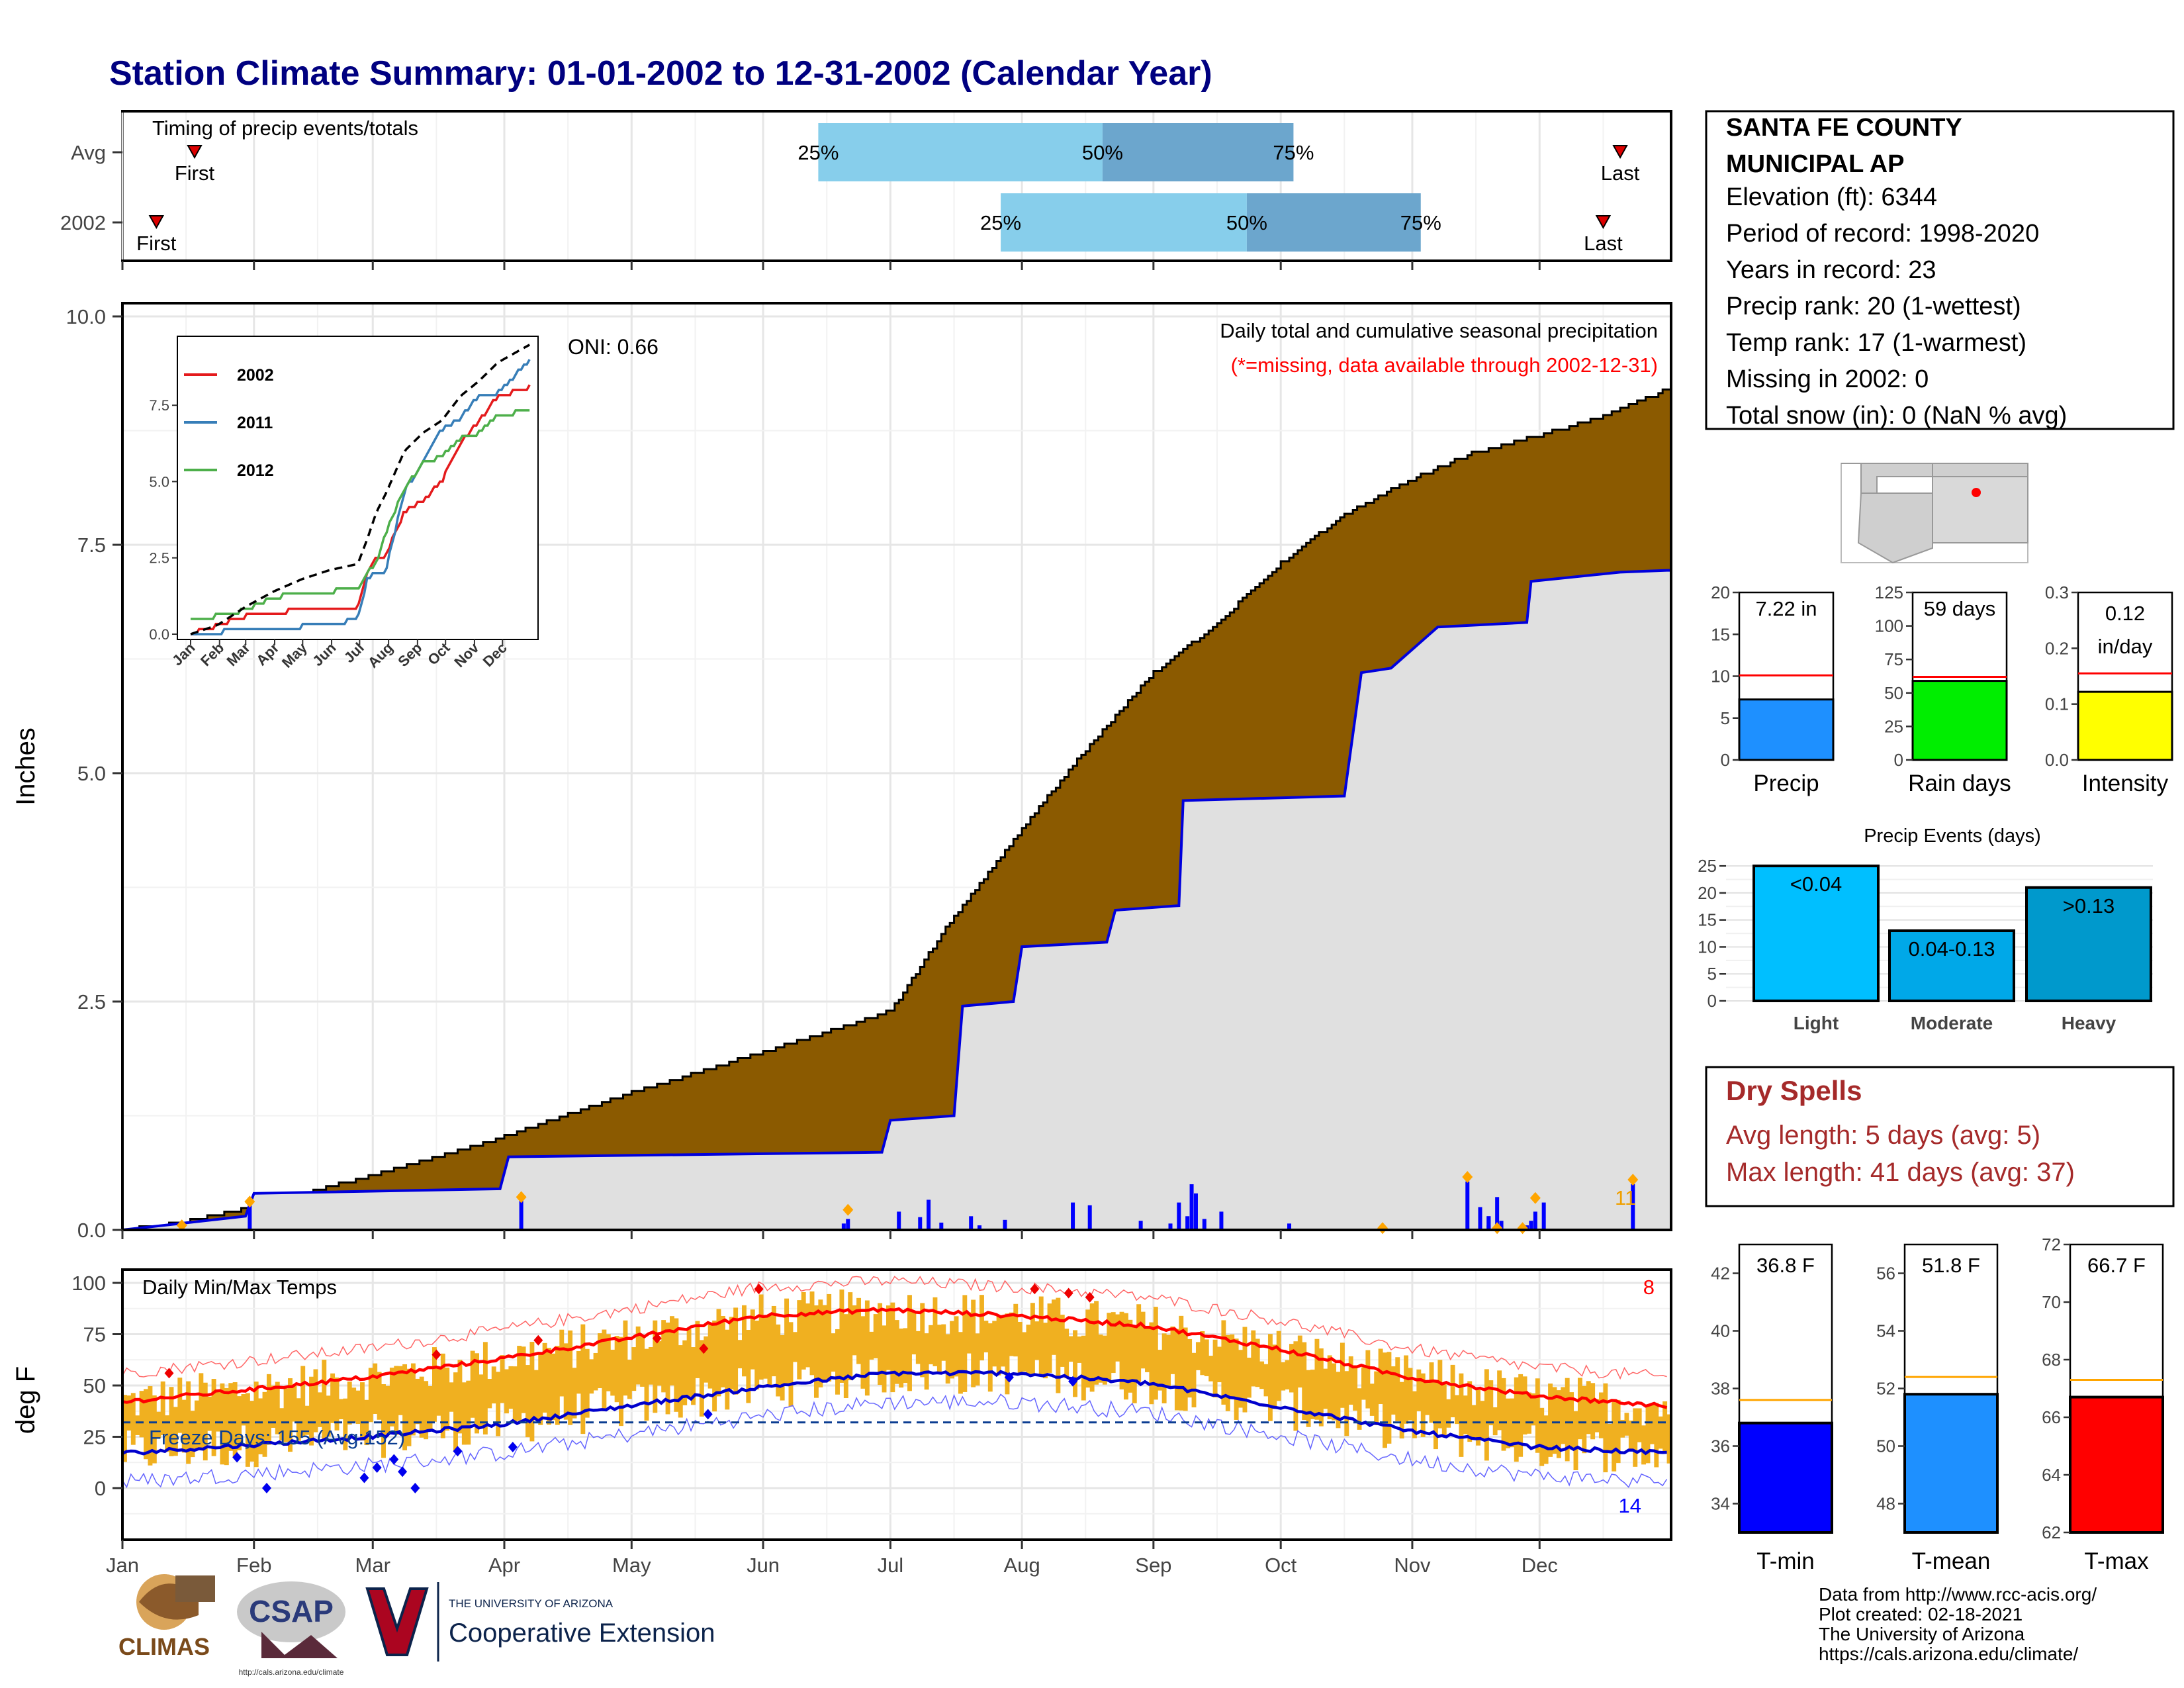 Image resolution: width=2184 pixels, height=1688 pixels. What do you see at coordinates (1712, 974) in the screenshot?
I see `events-ytick: 5` at bounding box center [1712, 974].